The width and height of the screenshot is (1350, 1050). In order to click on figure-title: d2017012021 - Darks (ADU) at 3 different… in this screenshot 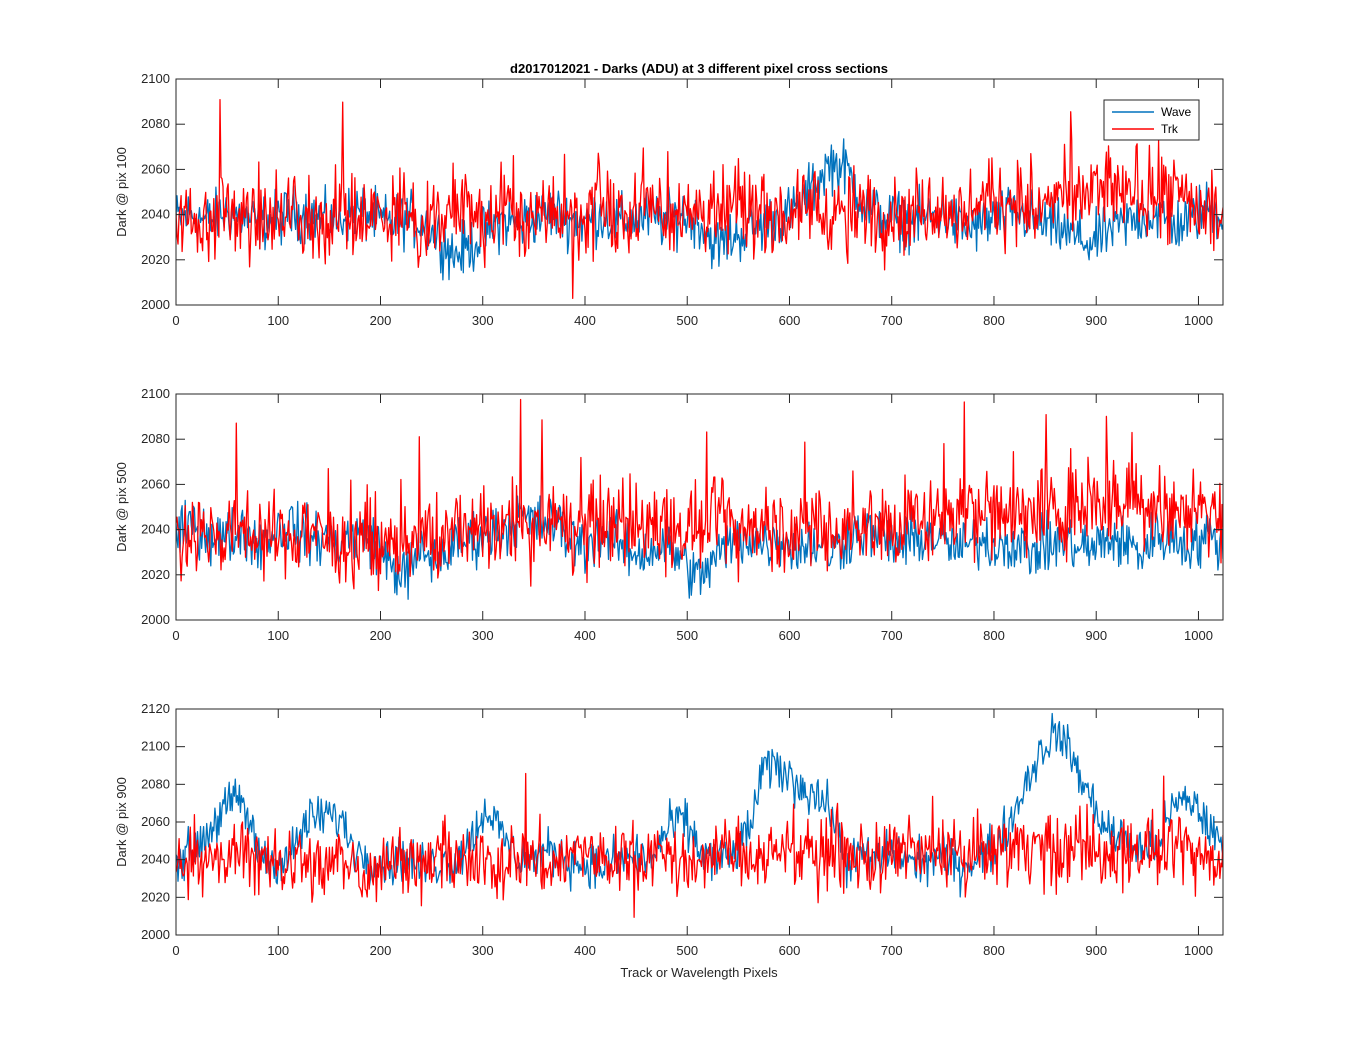, I will do `click(699, 68)`.